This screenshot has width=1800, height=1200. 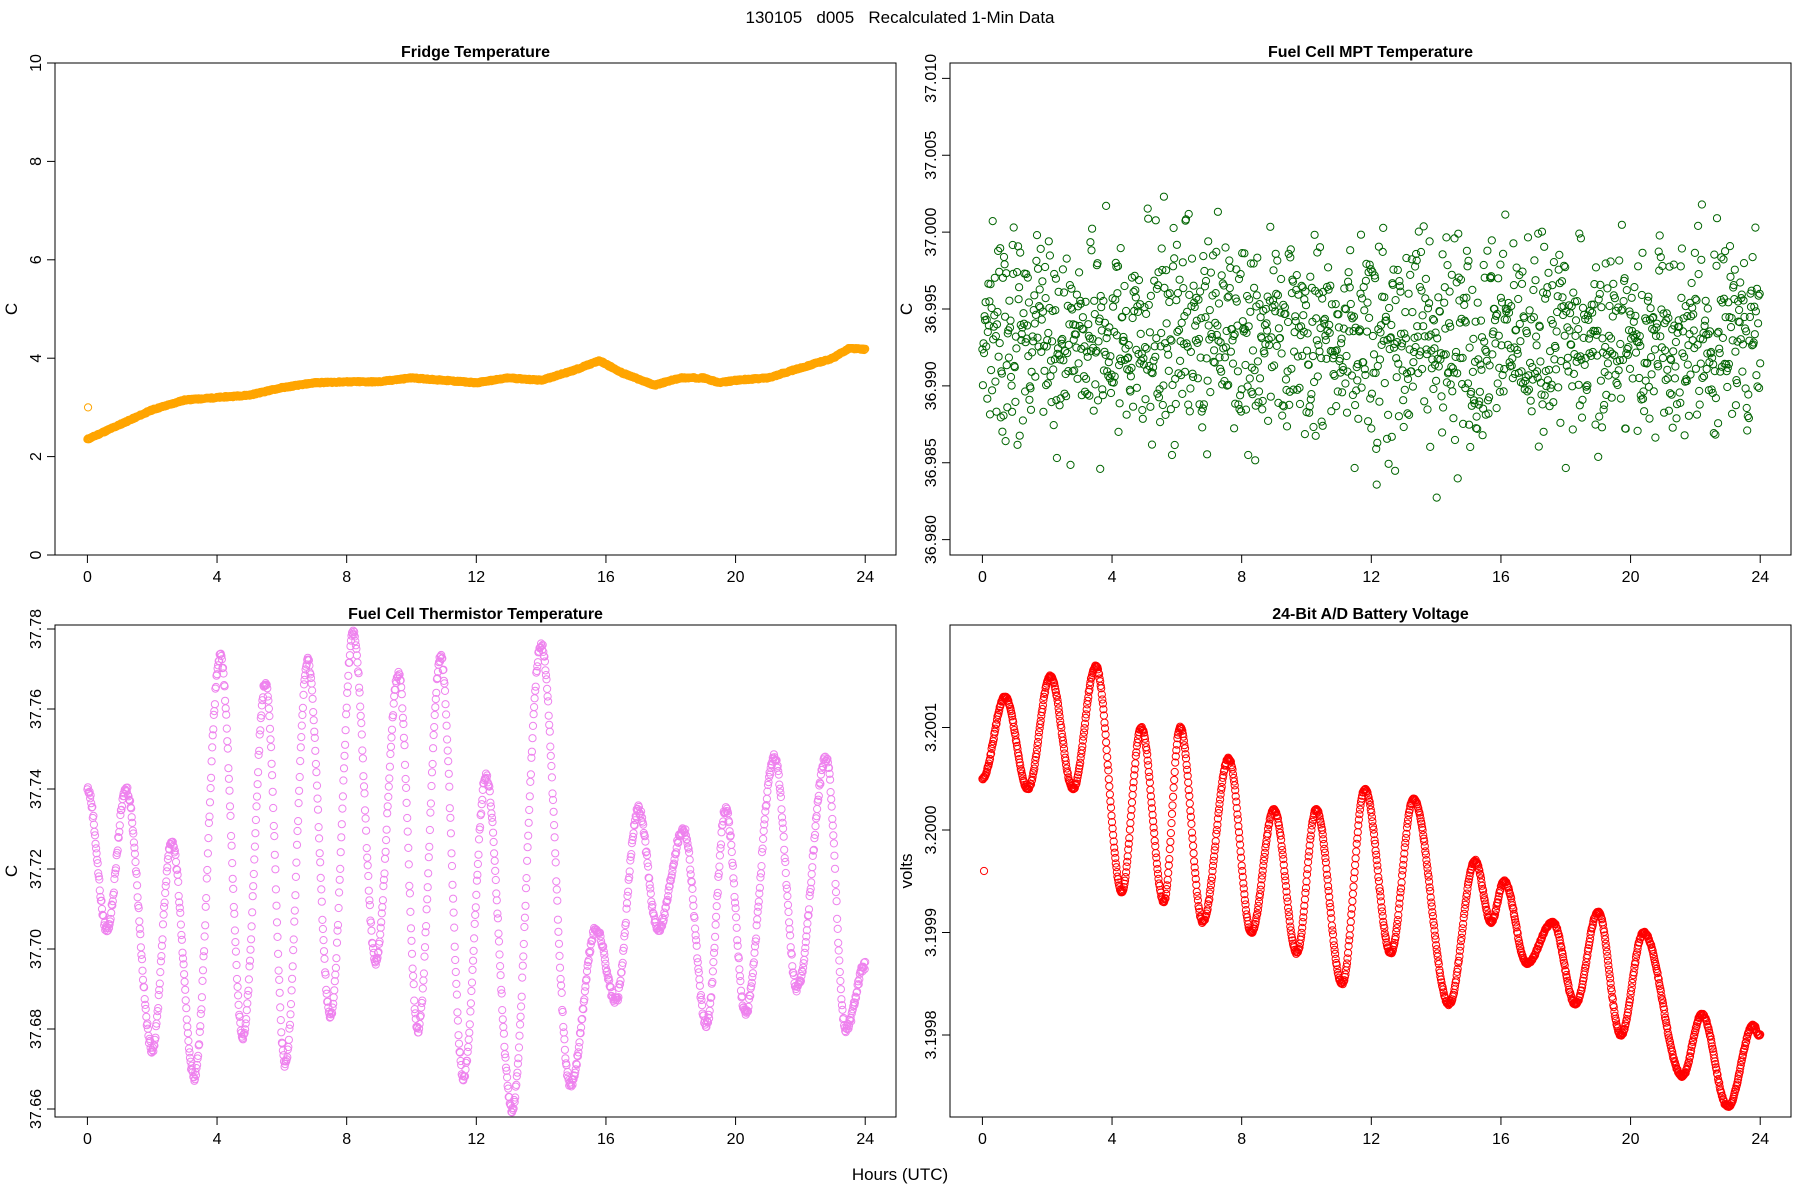 What do you see at coordinates (1760, 1139) in the screenshot?
I see `x-tick-label: 24` at bounding box center [1760, 1139].